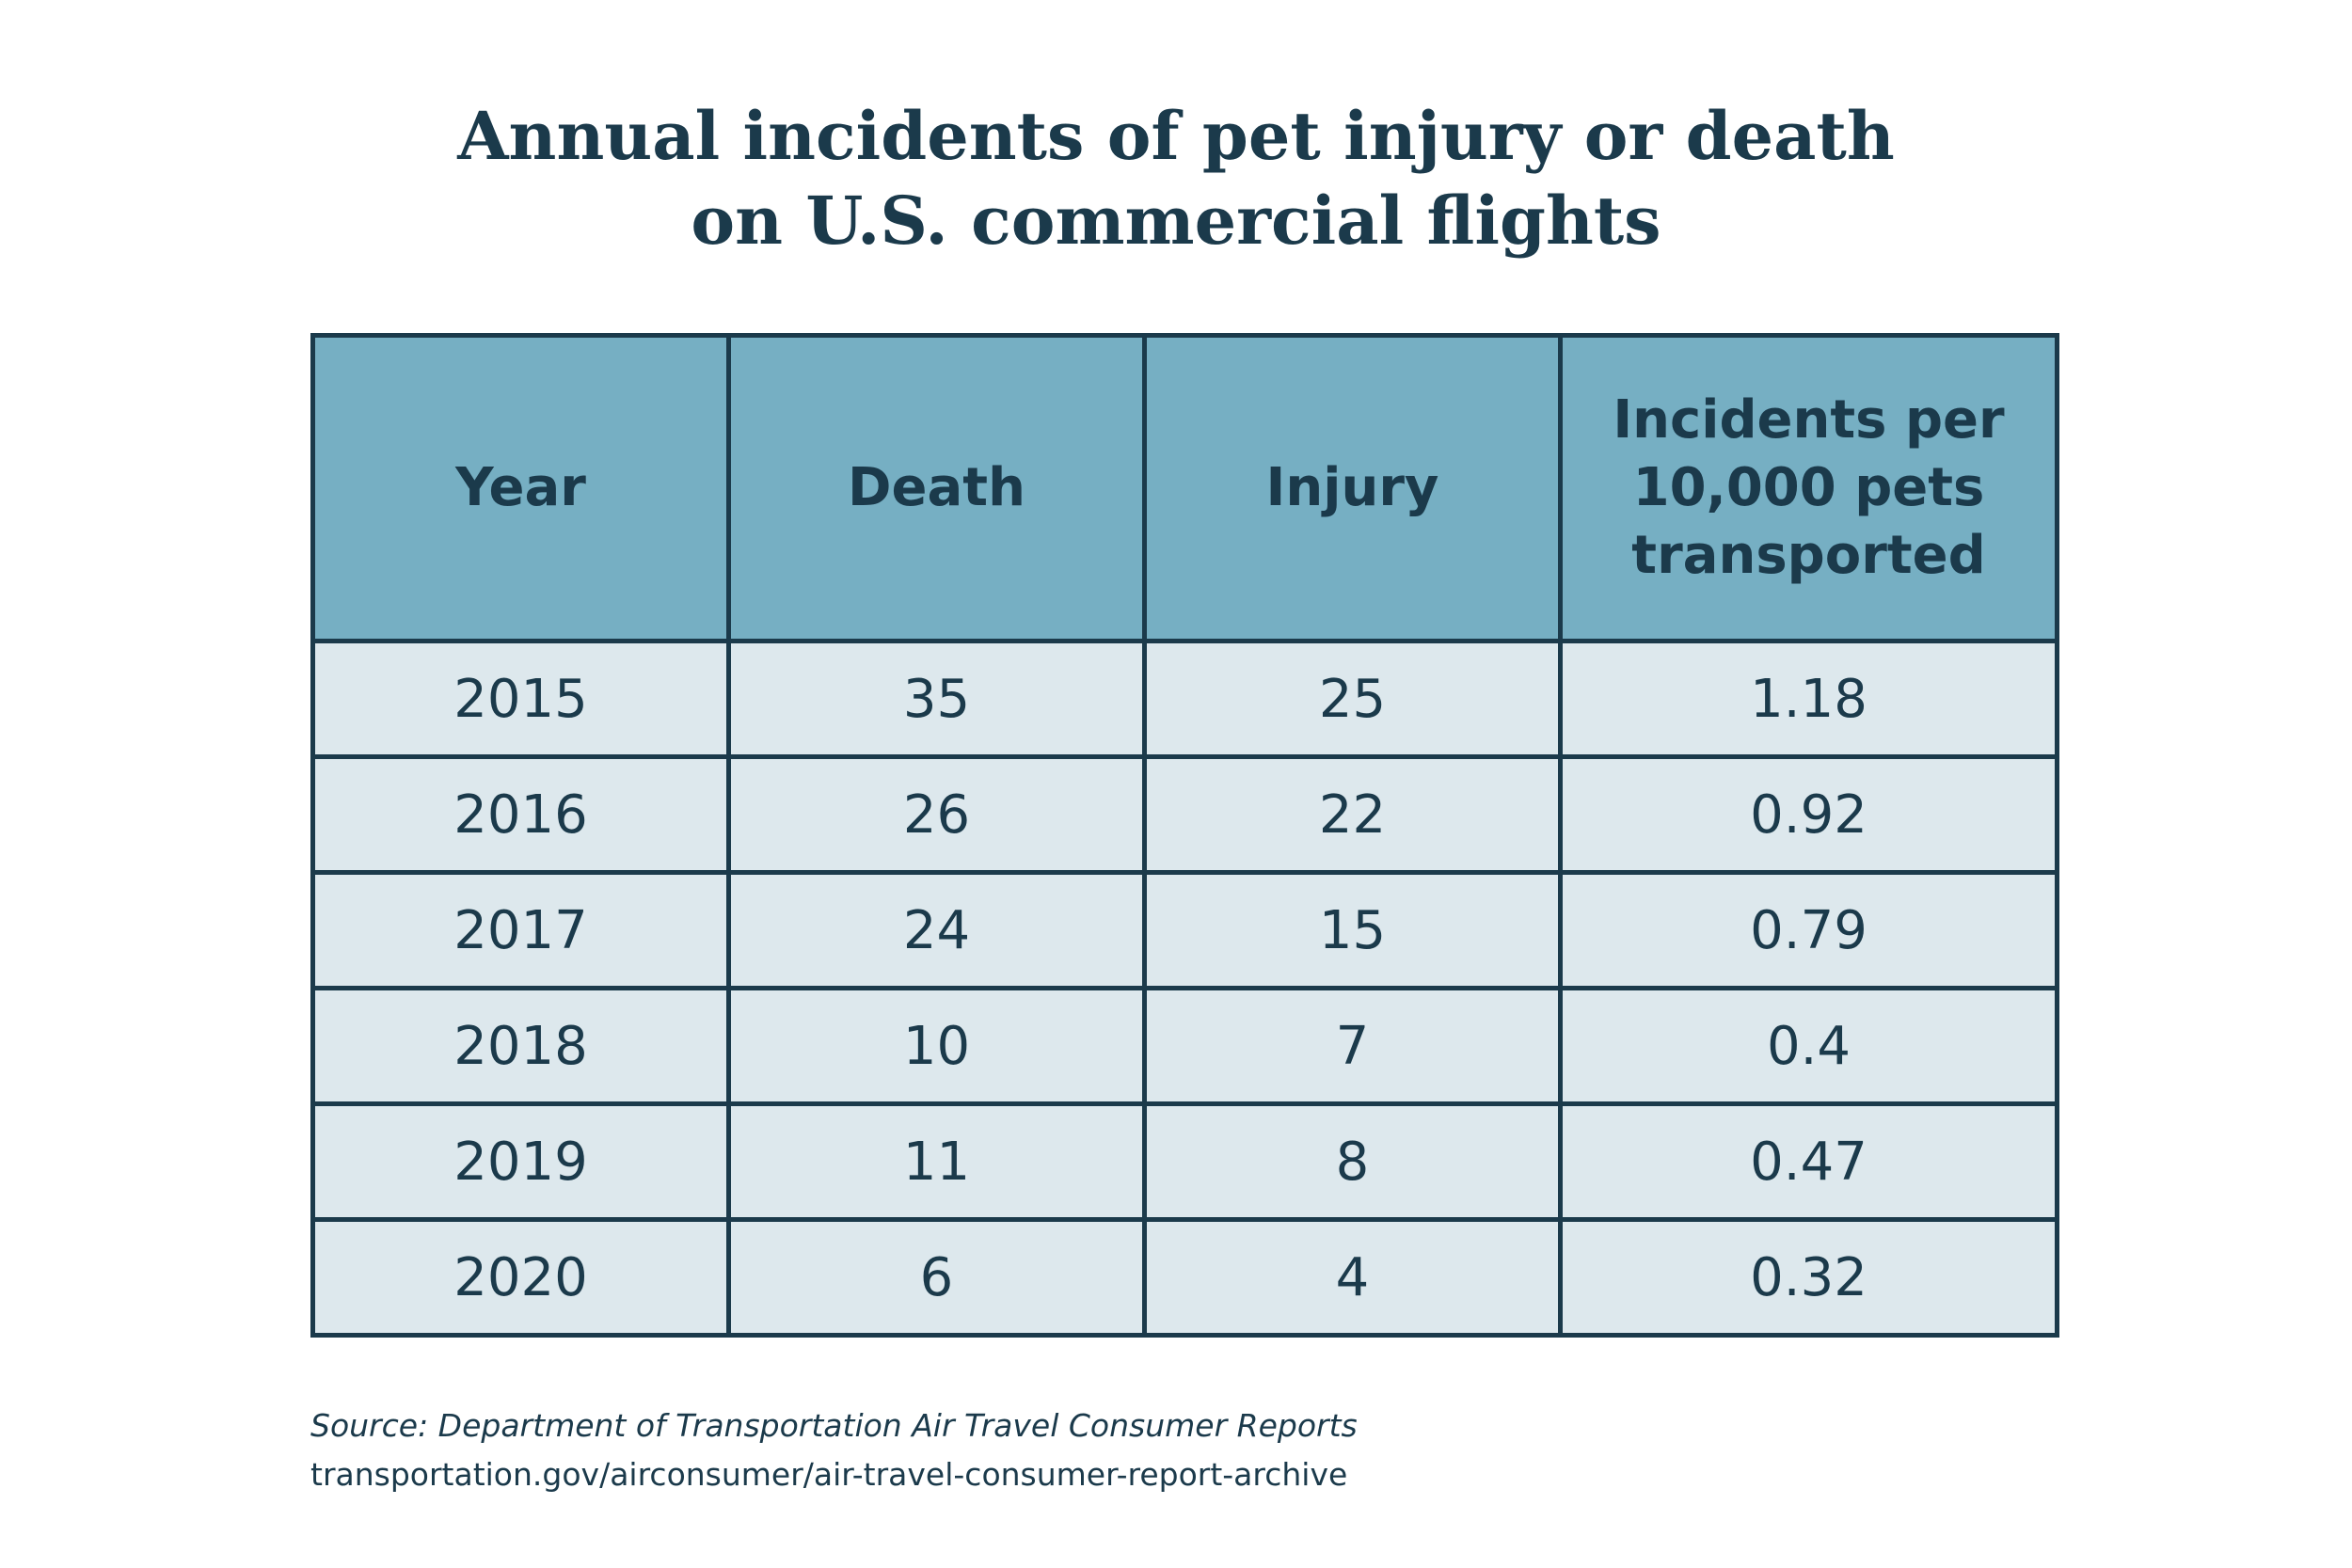 This screenshot has width=2352, height=1568. What do you see at coordinates (1808, 1161) in the screenshot?
I see `cell-incidents-rate: 0.47` at bounding box center [1808, 1161].